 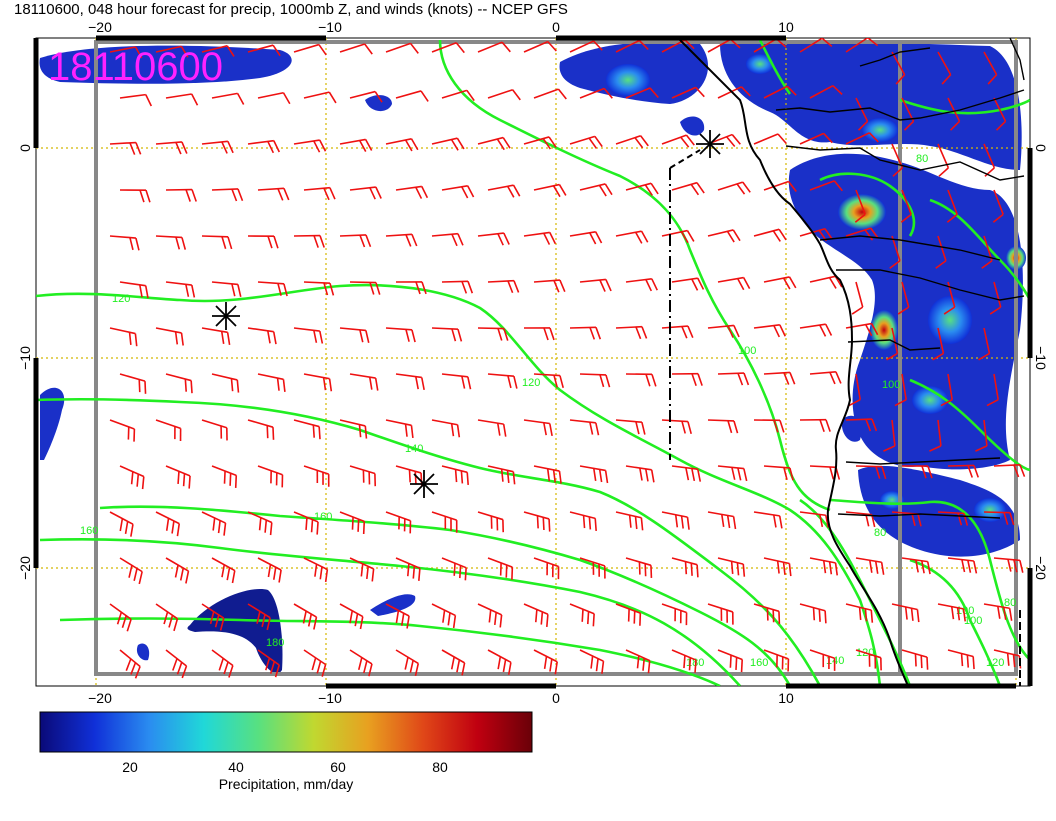 I want to click on colorbar-tick-label: 60, so click(x=338, y=767).